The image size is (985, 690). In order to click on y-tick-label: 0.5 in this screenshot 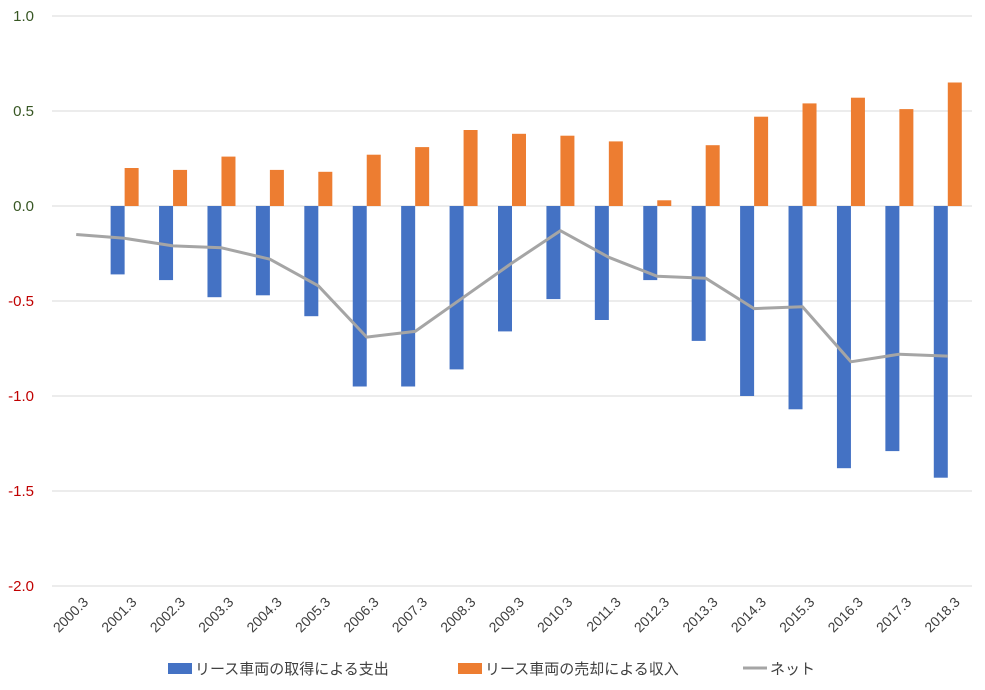, I will do `click(23, 111)`.